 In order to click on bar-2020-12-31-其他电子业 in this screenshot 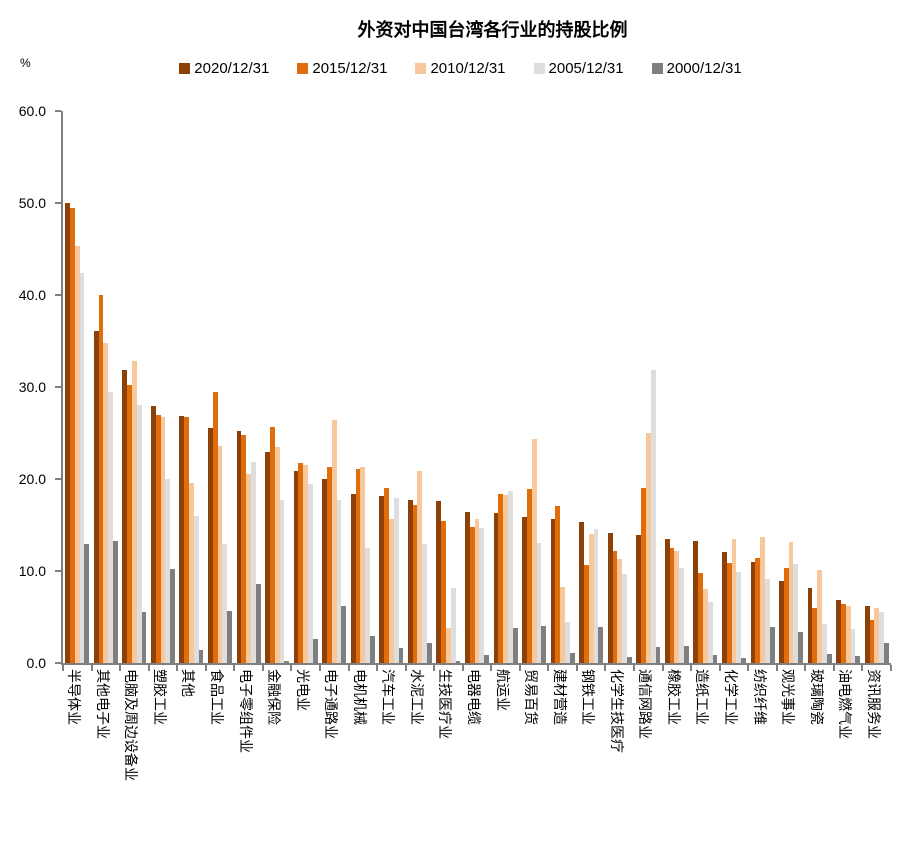, I will do `click(96, 496)`.